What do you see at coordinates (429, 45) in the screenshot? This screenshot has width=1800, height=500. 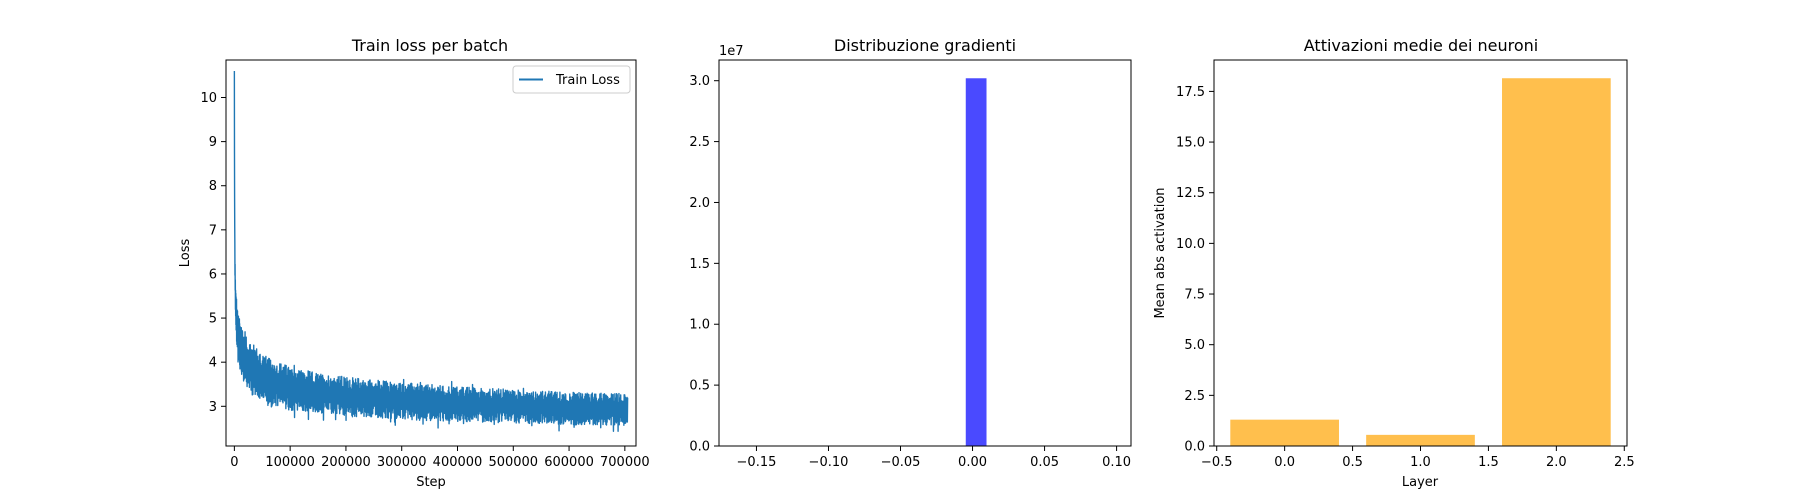 I see `chart-title: Train loss per batch` at bounding box center [429, 45].